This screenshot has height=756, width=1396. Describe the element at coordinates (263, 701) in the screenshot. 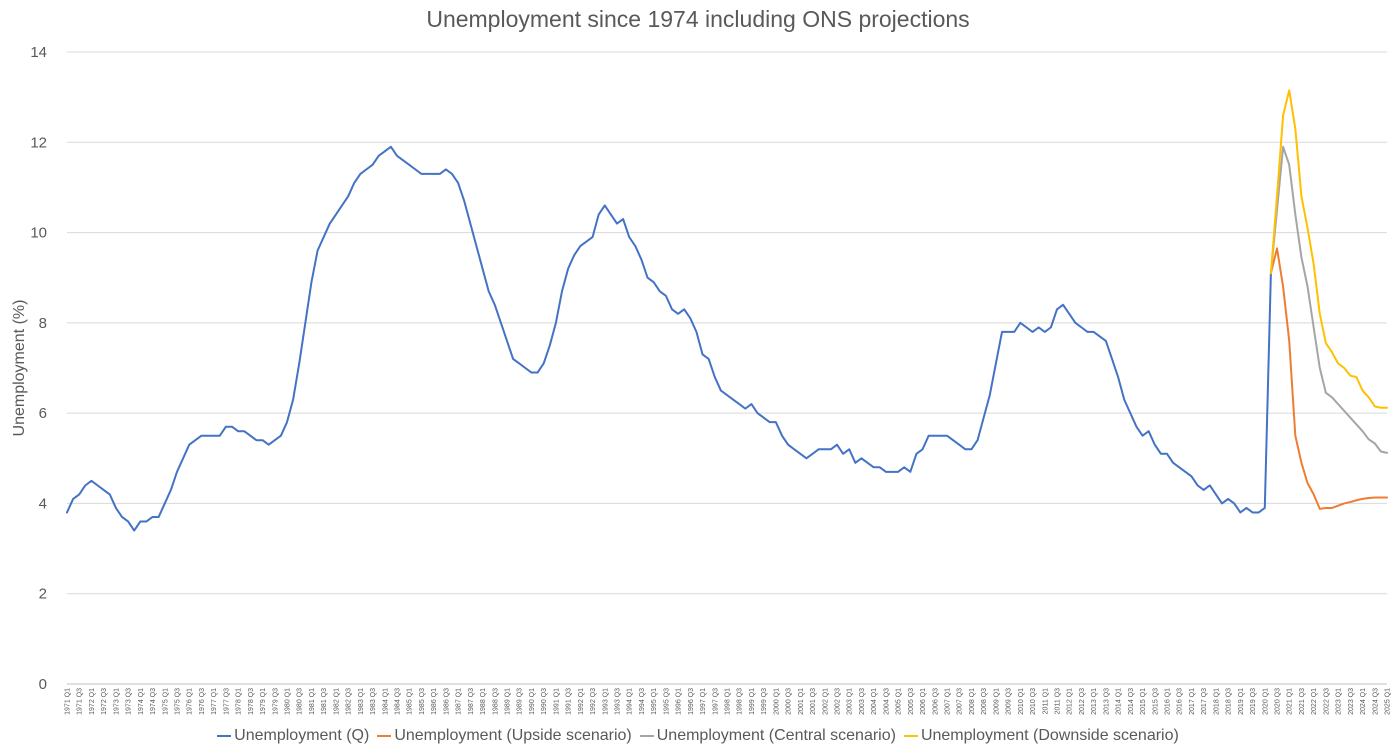

I see `x-tick-label: 1979 Q1` at that location.